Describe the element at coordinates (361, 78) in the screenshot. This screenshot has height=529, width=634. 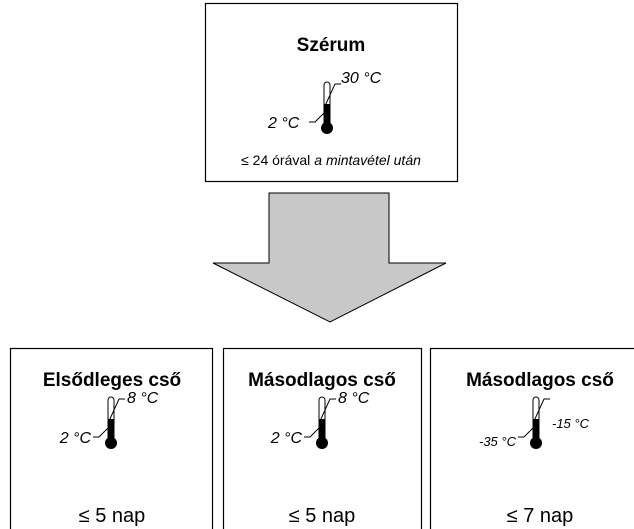
I see `serum-high: 30 °C` at that location.